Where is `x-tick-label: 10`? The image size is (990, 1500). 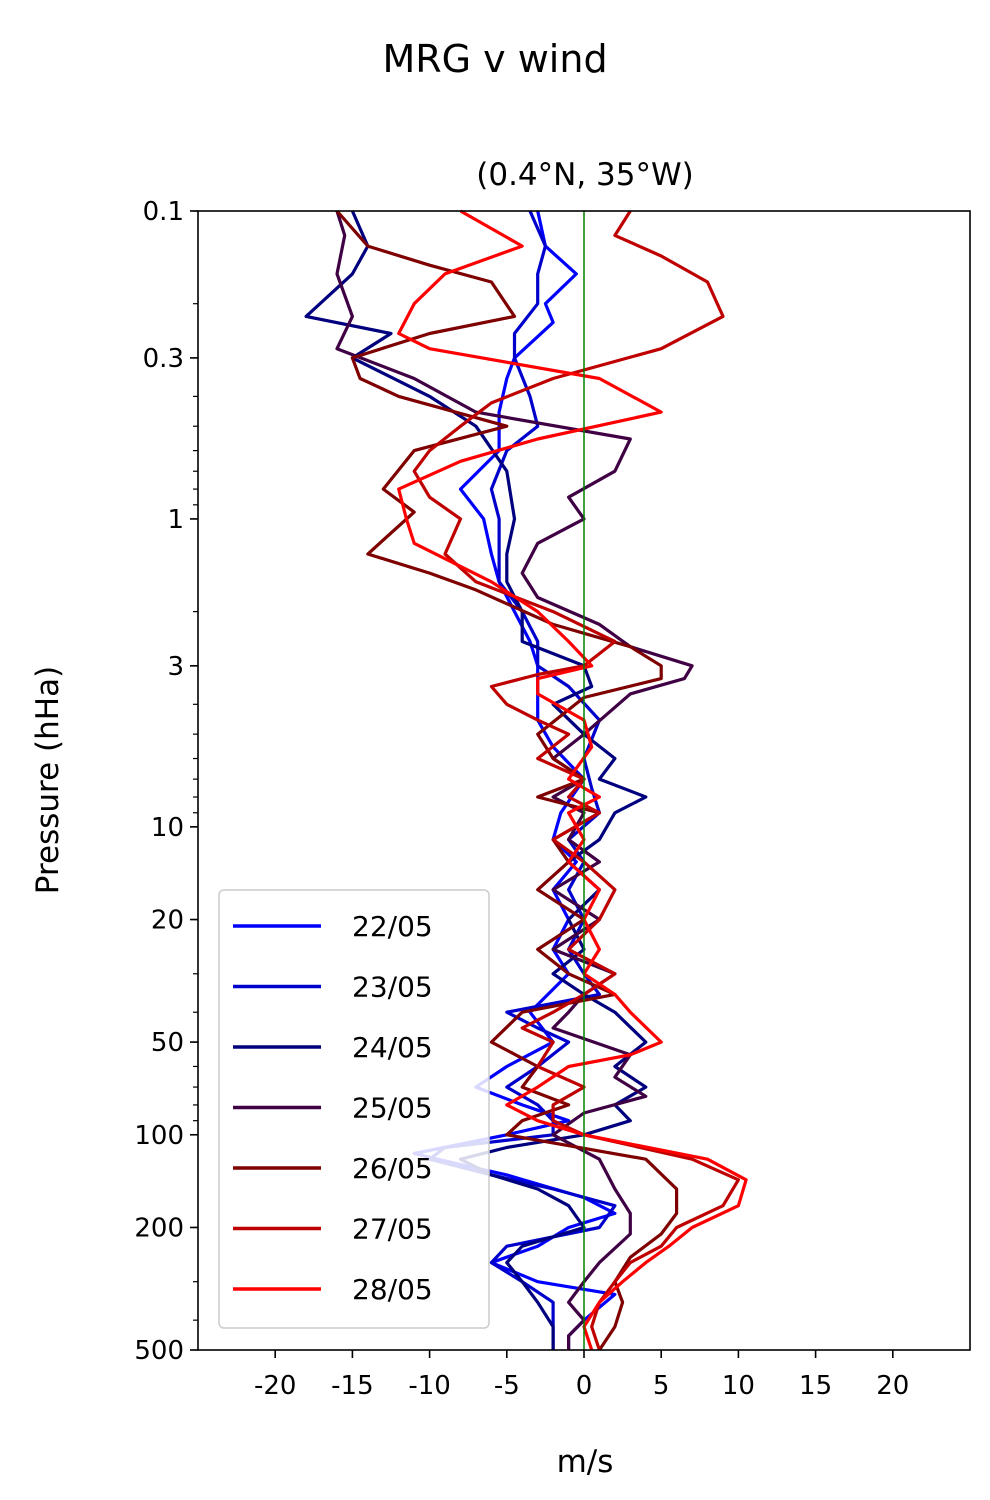
x-tick-label: 10 is located at coordinates (738, 1386).